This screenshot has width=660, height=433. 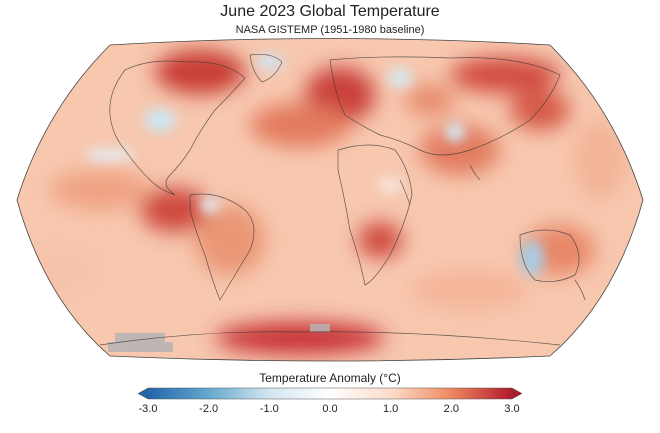 What do you see at coordinates (330, 409) in the screenshot?
I see `colorbar-tick-label: 0.0` at bounding box center [330, 409].